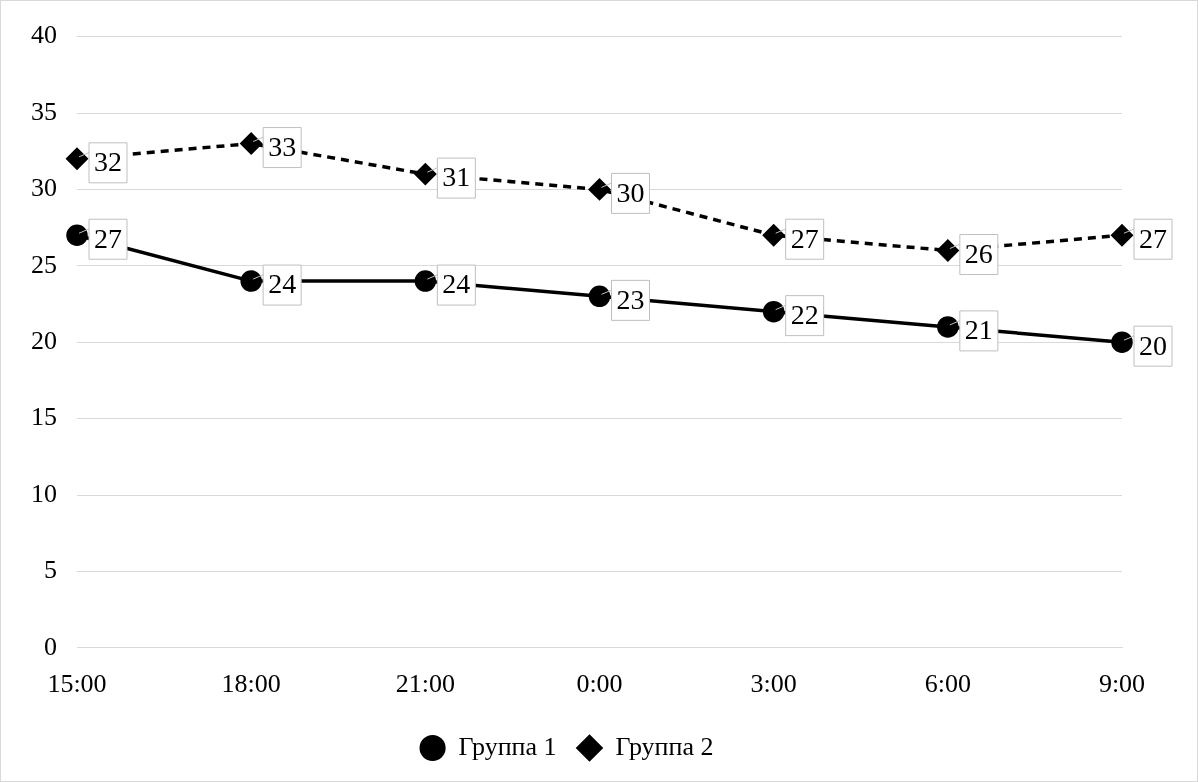 The height and width of the screenshot is (782, 1198). What do you see at coordinates (44, 417) in the screenshot?
I see `y-tick-label: 15` at bounding box center [44, 417].